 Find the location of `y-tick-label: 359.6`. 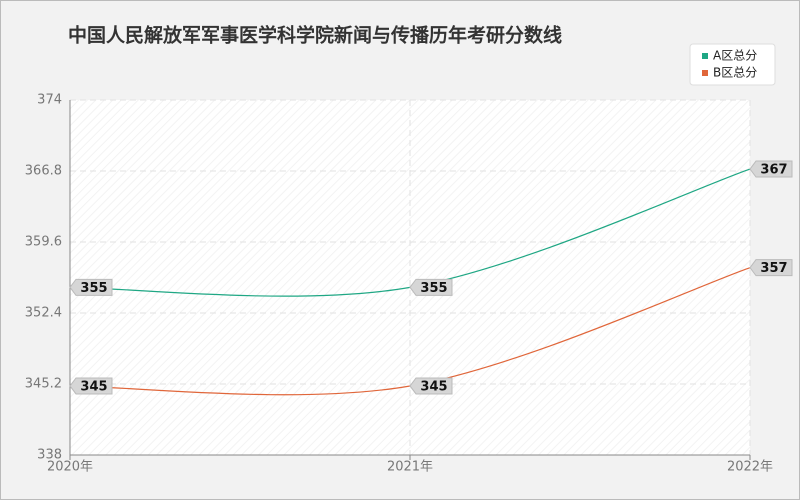

y-tick-label: 359.6 is located at coordinates (43, 242).